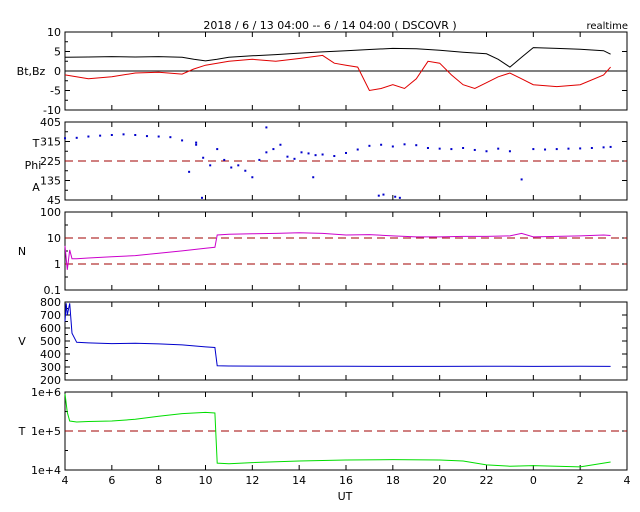 The width and height of the screenshot is (640, 512). I want to click on density-ytick-label: 0.1, so click(53, 290).